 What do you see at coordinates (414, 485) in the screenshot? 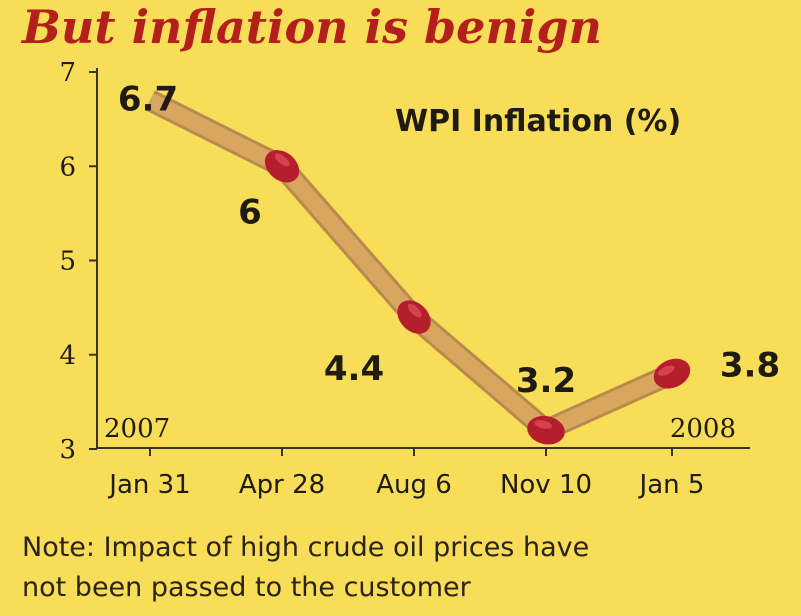
I see `x-tick-label: Aug 6` at bounding box center [414, 485].